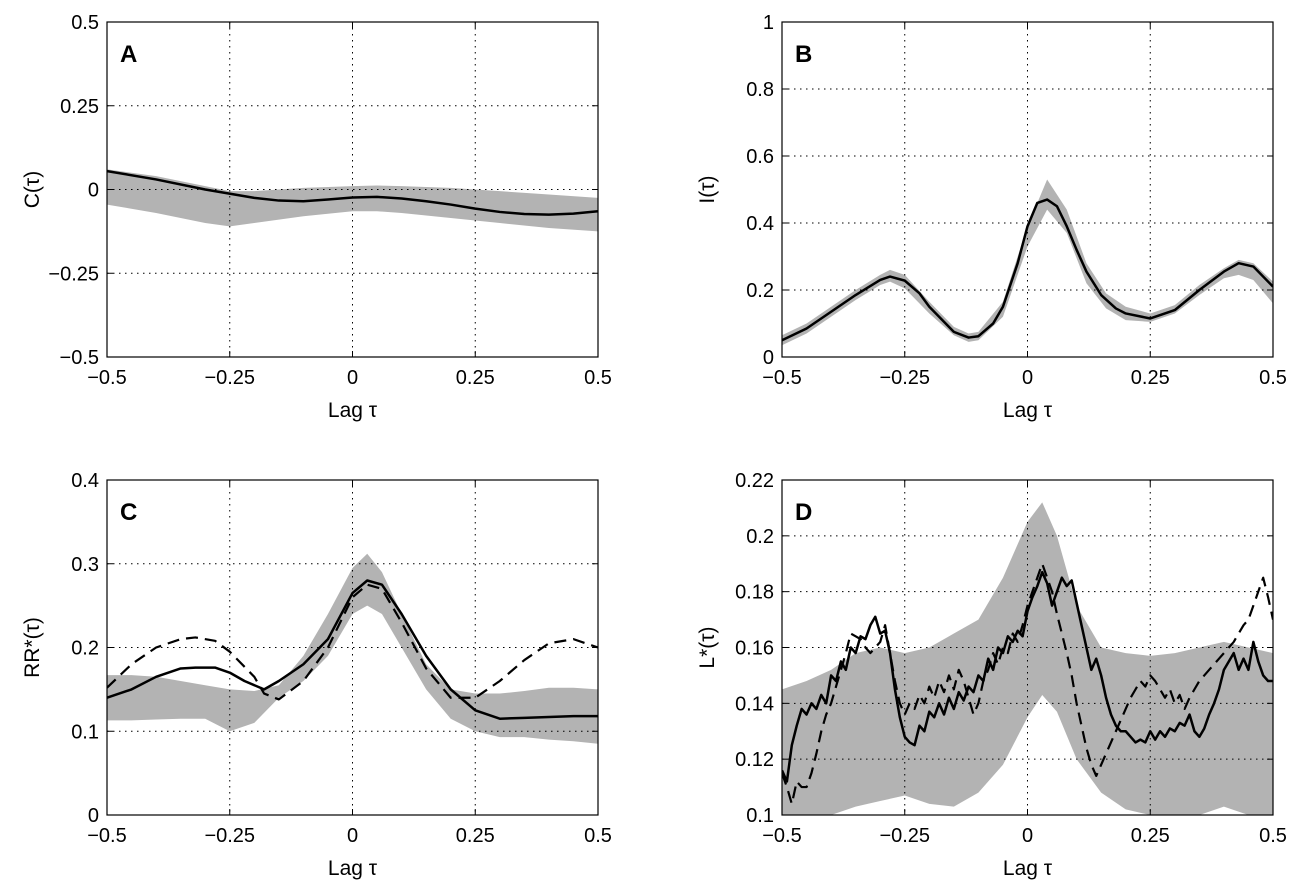  What do you see at coordinates (128, 54) in the screenshot?
I see `panel-letter: A` at bounding box center [128, 54].